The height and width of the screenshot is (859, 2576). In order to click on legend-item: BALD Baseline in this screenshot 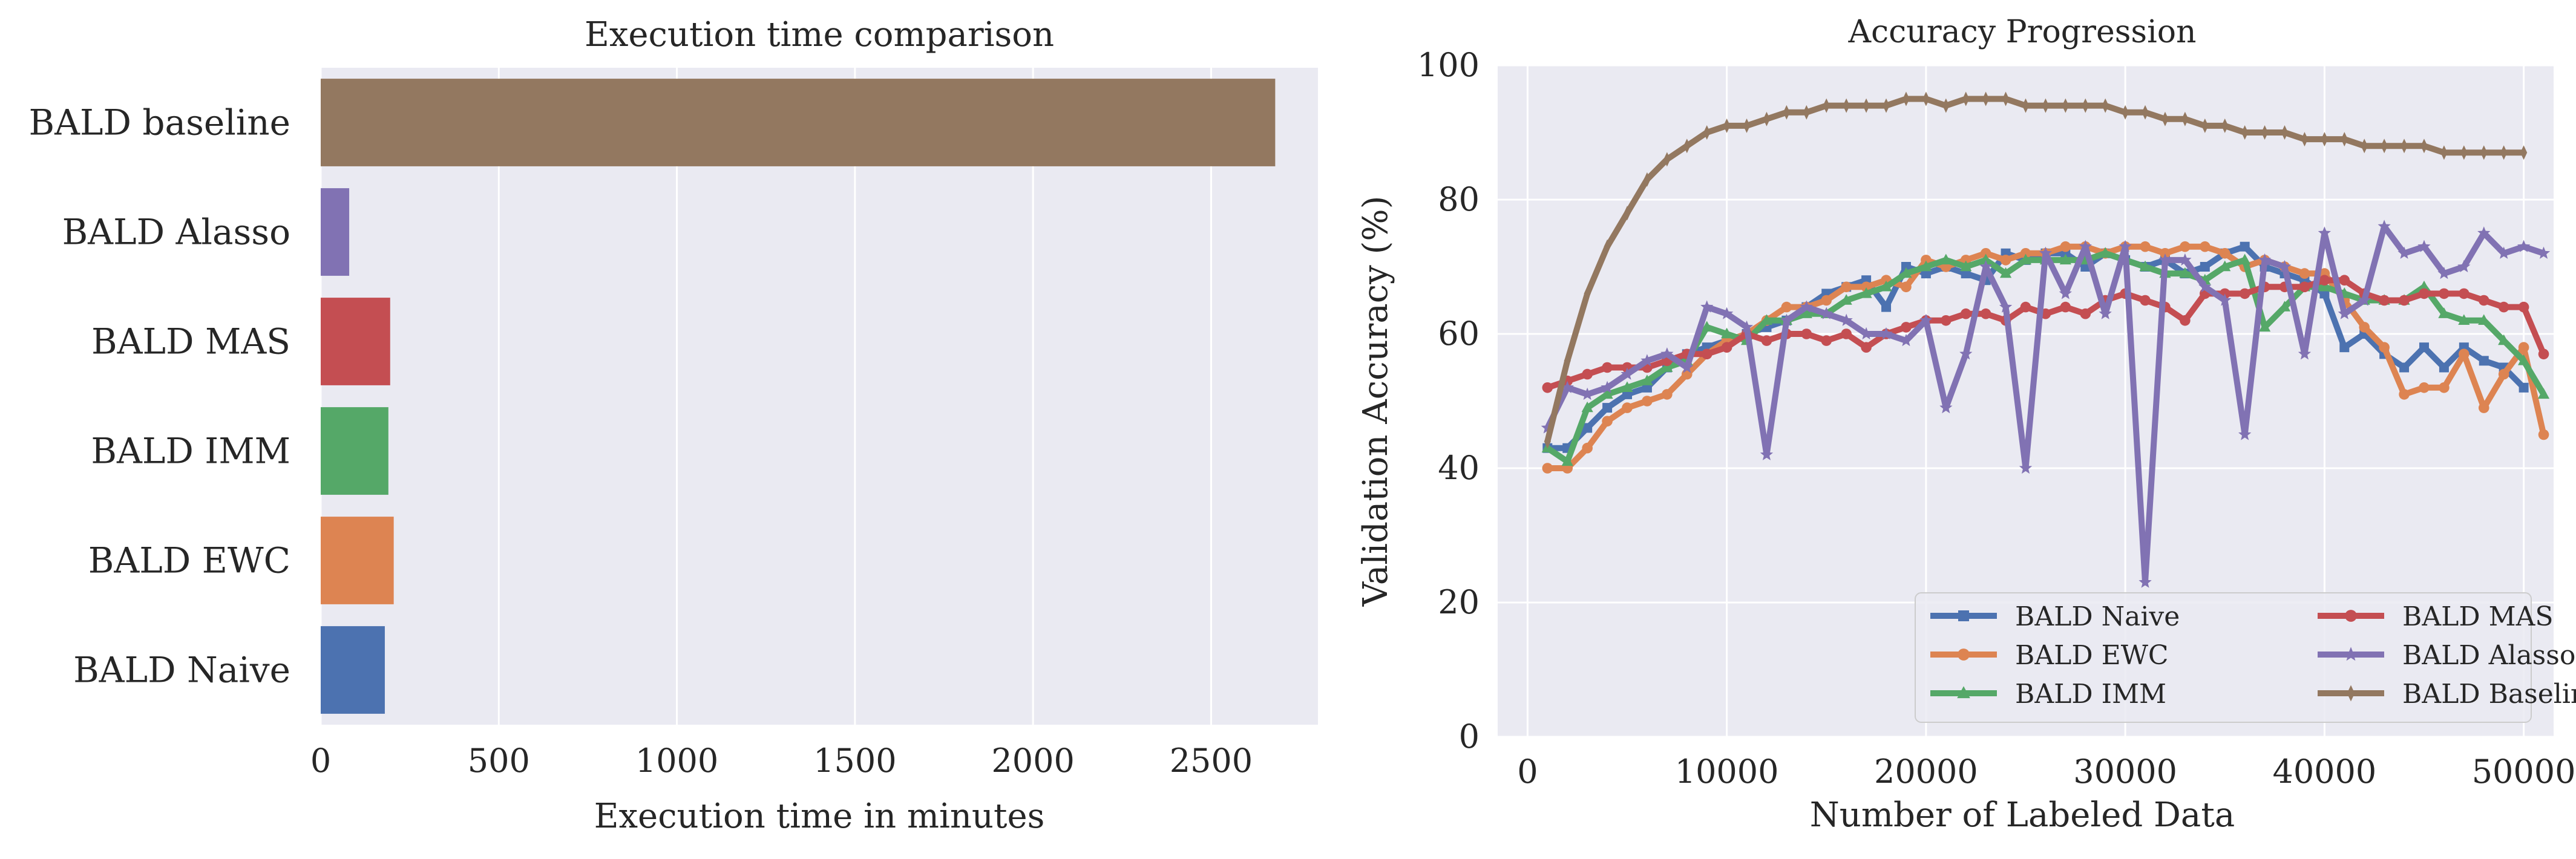, I will do `click(2447, 694)`.